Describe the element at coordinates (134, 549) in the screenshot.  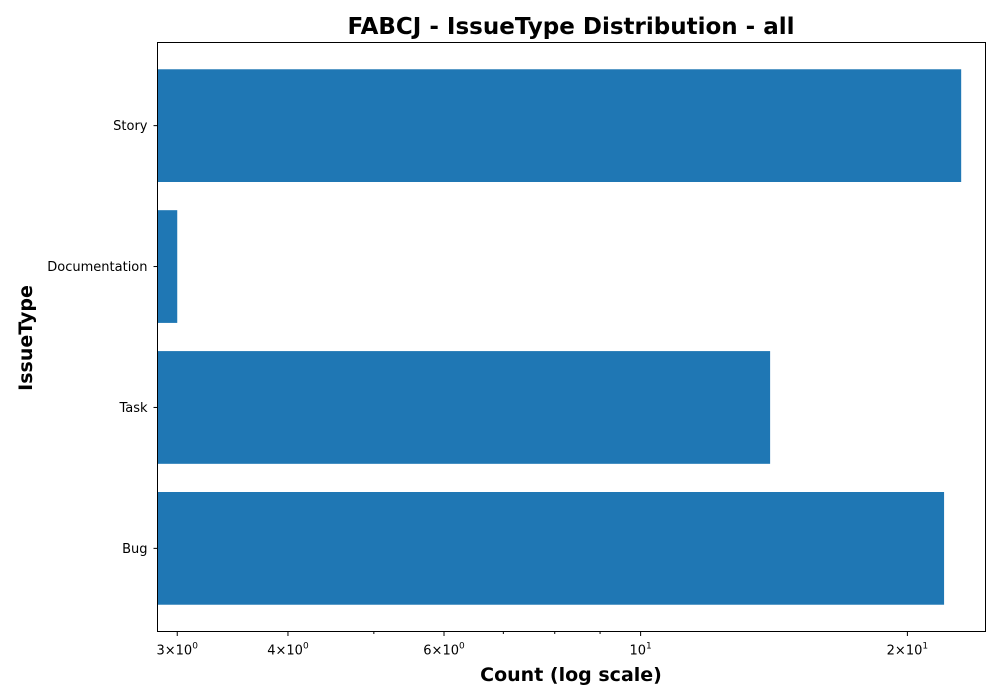
I see `y-tick-label: Bug` at that location.